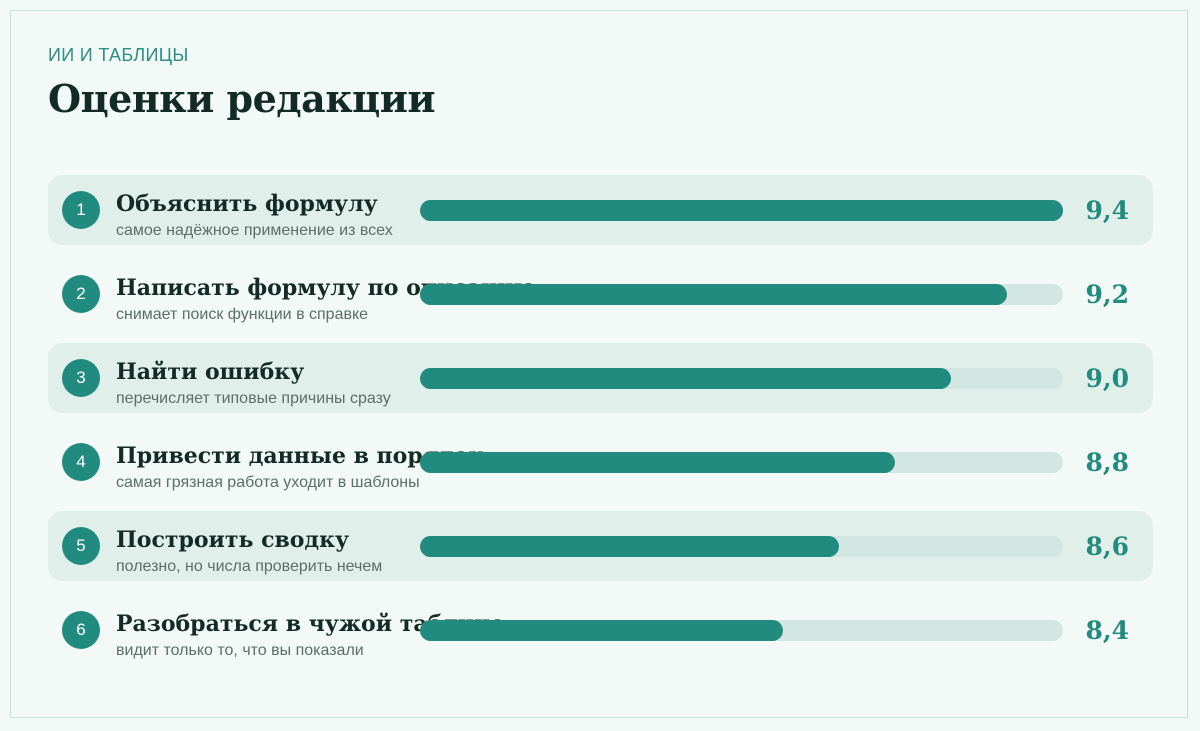 The width and height of the screenshot is (1200, 731). I want to click on score-value: 8,8, so click(1107, 462).